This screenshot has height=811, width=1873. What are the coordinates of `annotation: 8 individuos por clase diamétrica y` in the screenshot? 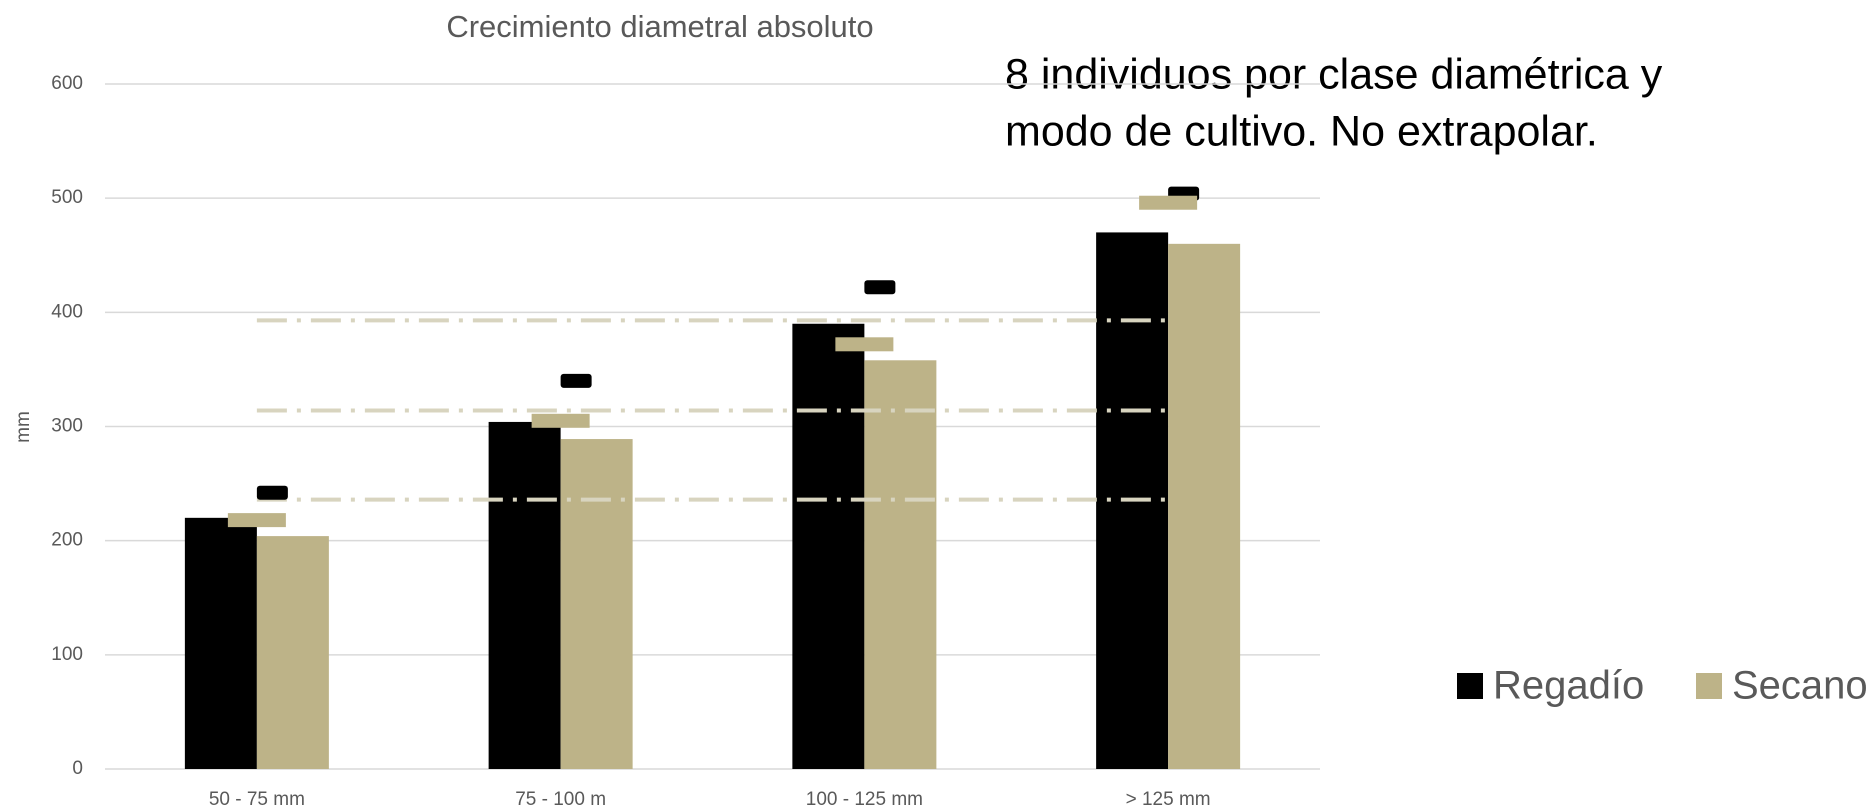 It's located at (1334, 74).